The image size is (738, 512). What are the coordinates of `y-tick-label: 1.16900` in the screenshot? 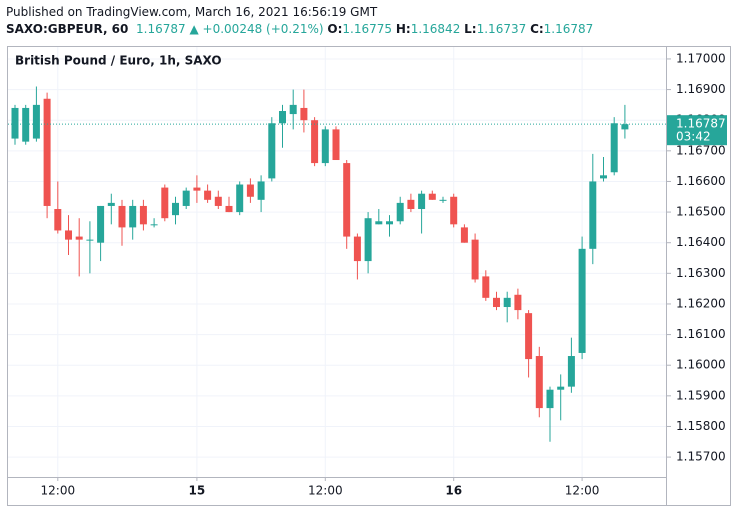 It's located at (701, 89).